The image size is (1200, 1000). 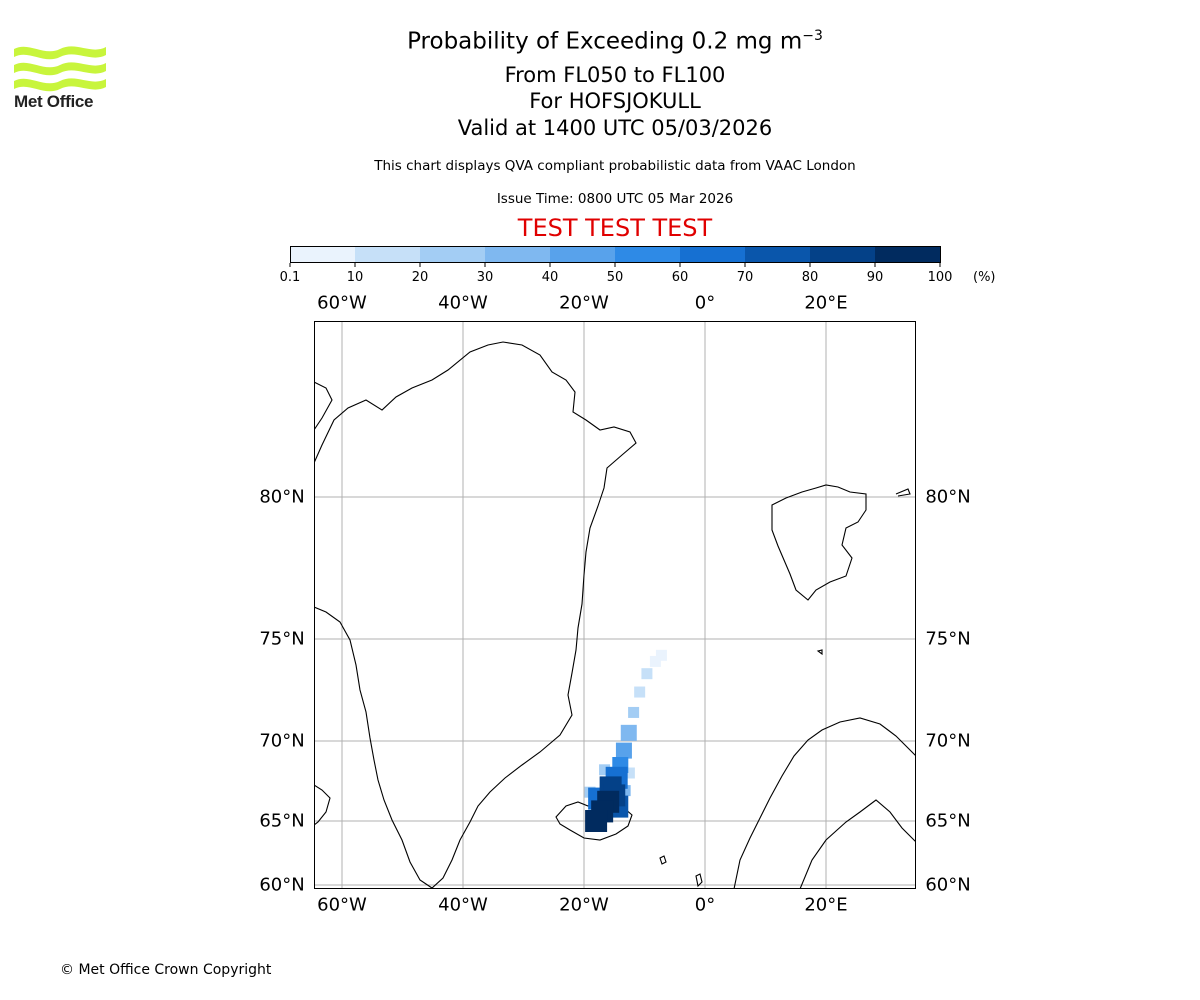 I want to click on issue-time: Issue Time: 0800 UTC 05 Mar 2026, so click(x=615, y=199).